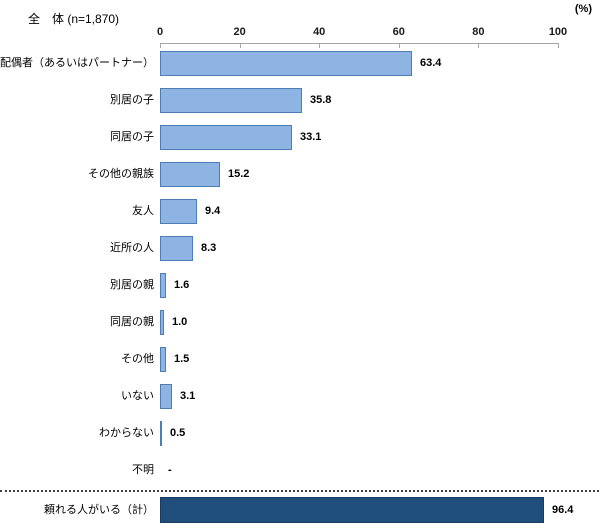 The height and width of the screenshot is (530, 600). Describe the element at coordinates (182, 359) in the screenshot. I see `value-label: 1.5` at that location.